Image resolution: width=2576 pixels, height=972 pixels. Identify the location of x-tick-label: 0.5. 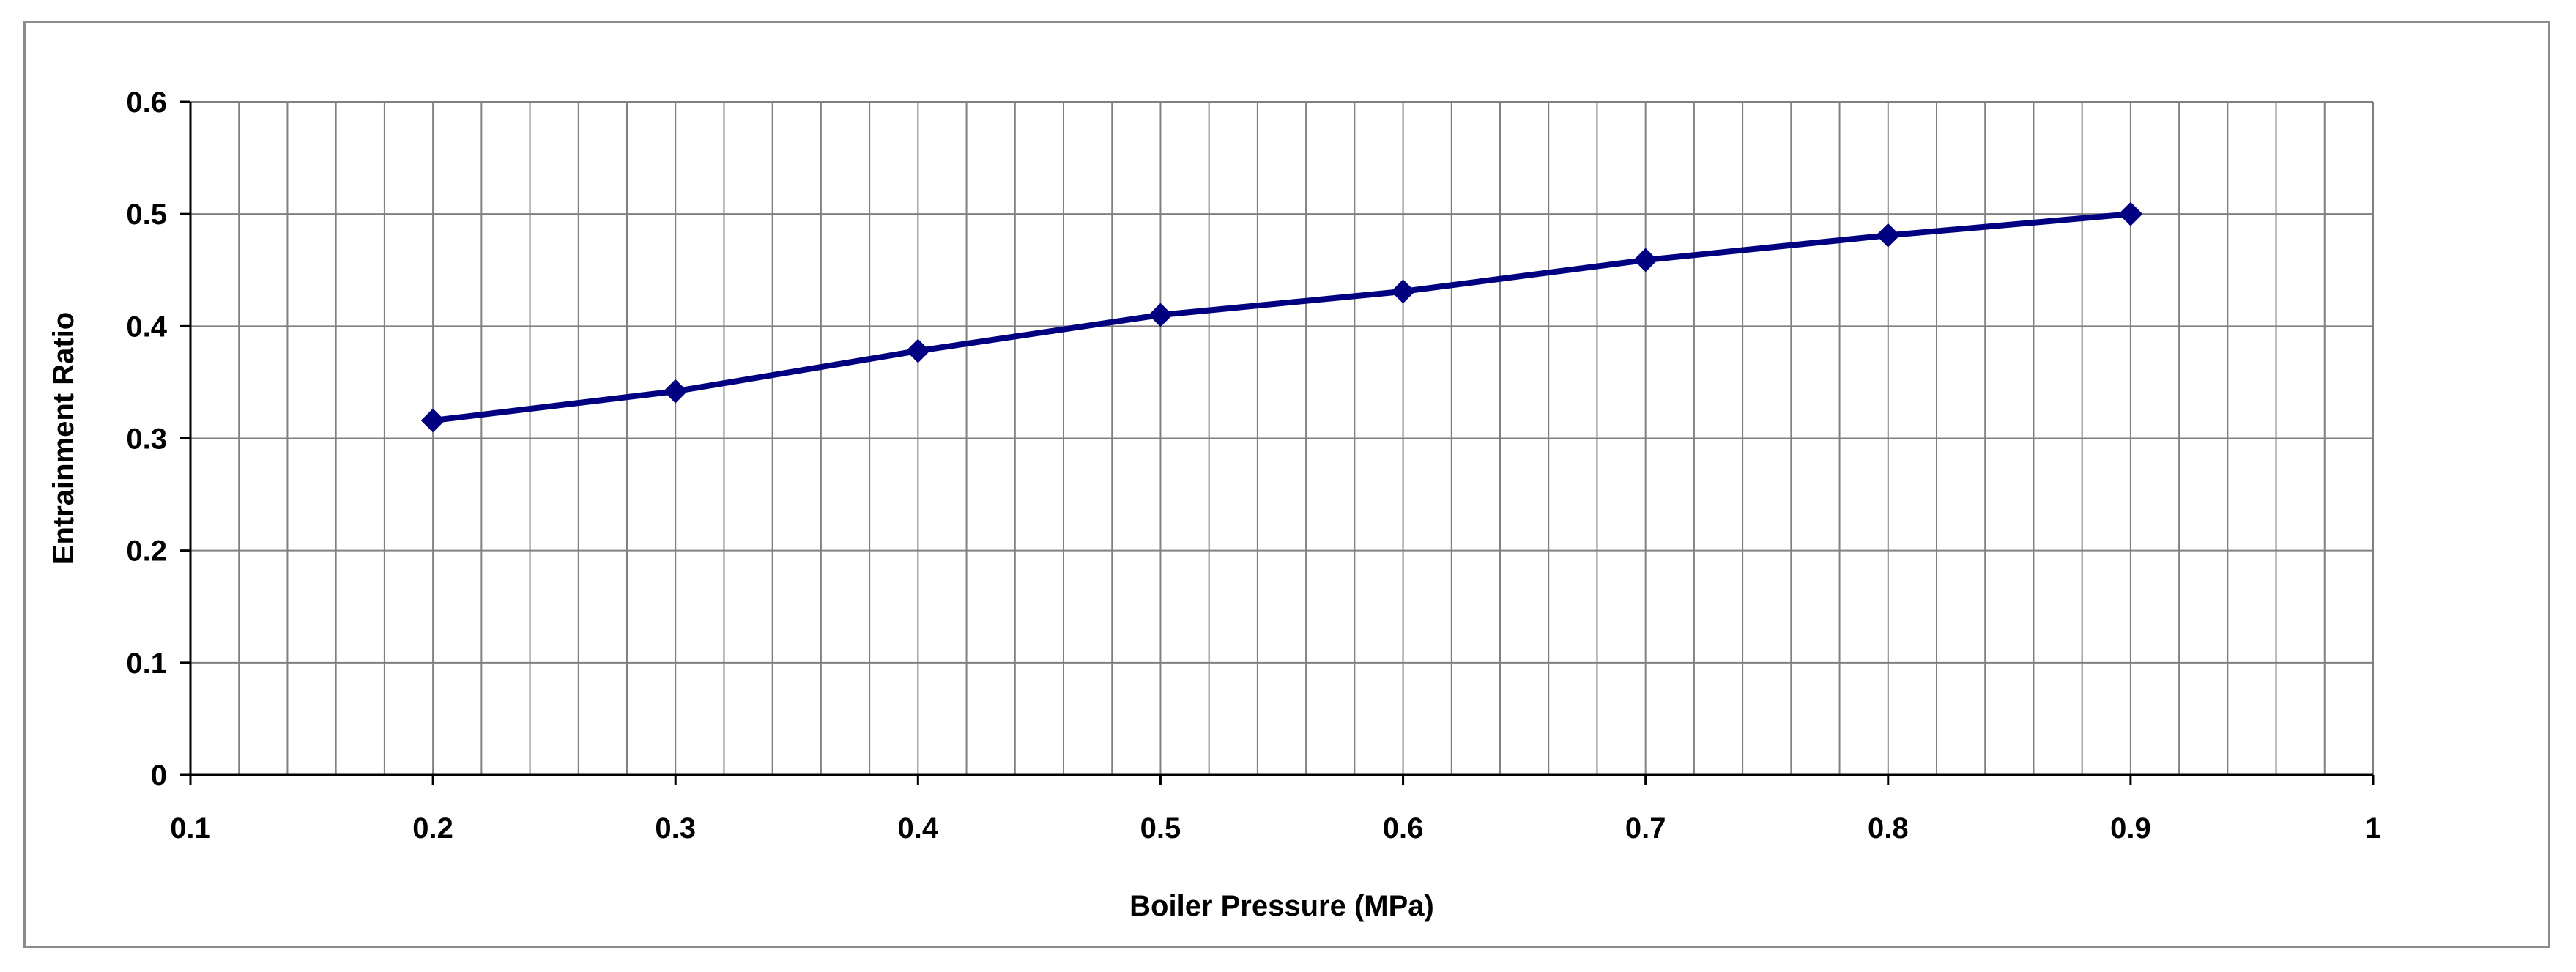
(1160, 828).